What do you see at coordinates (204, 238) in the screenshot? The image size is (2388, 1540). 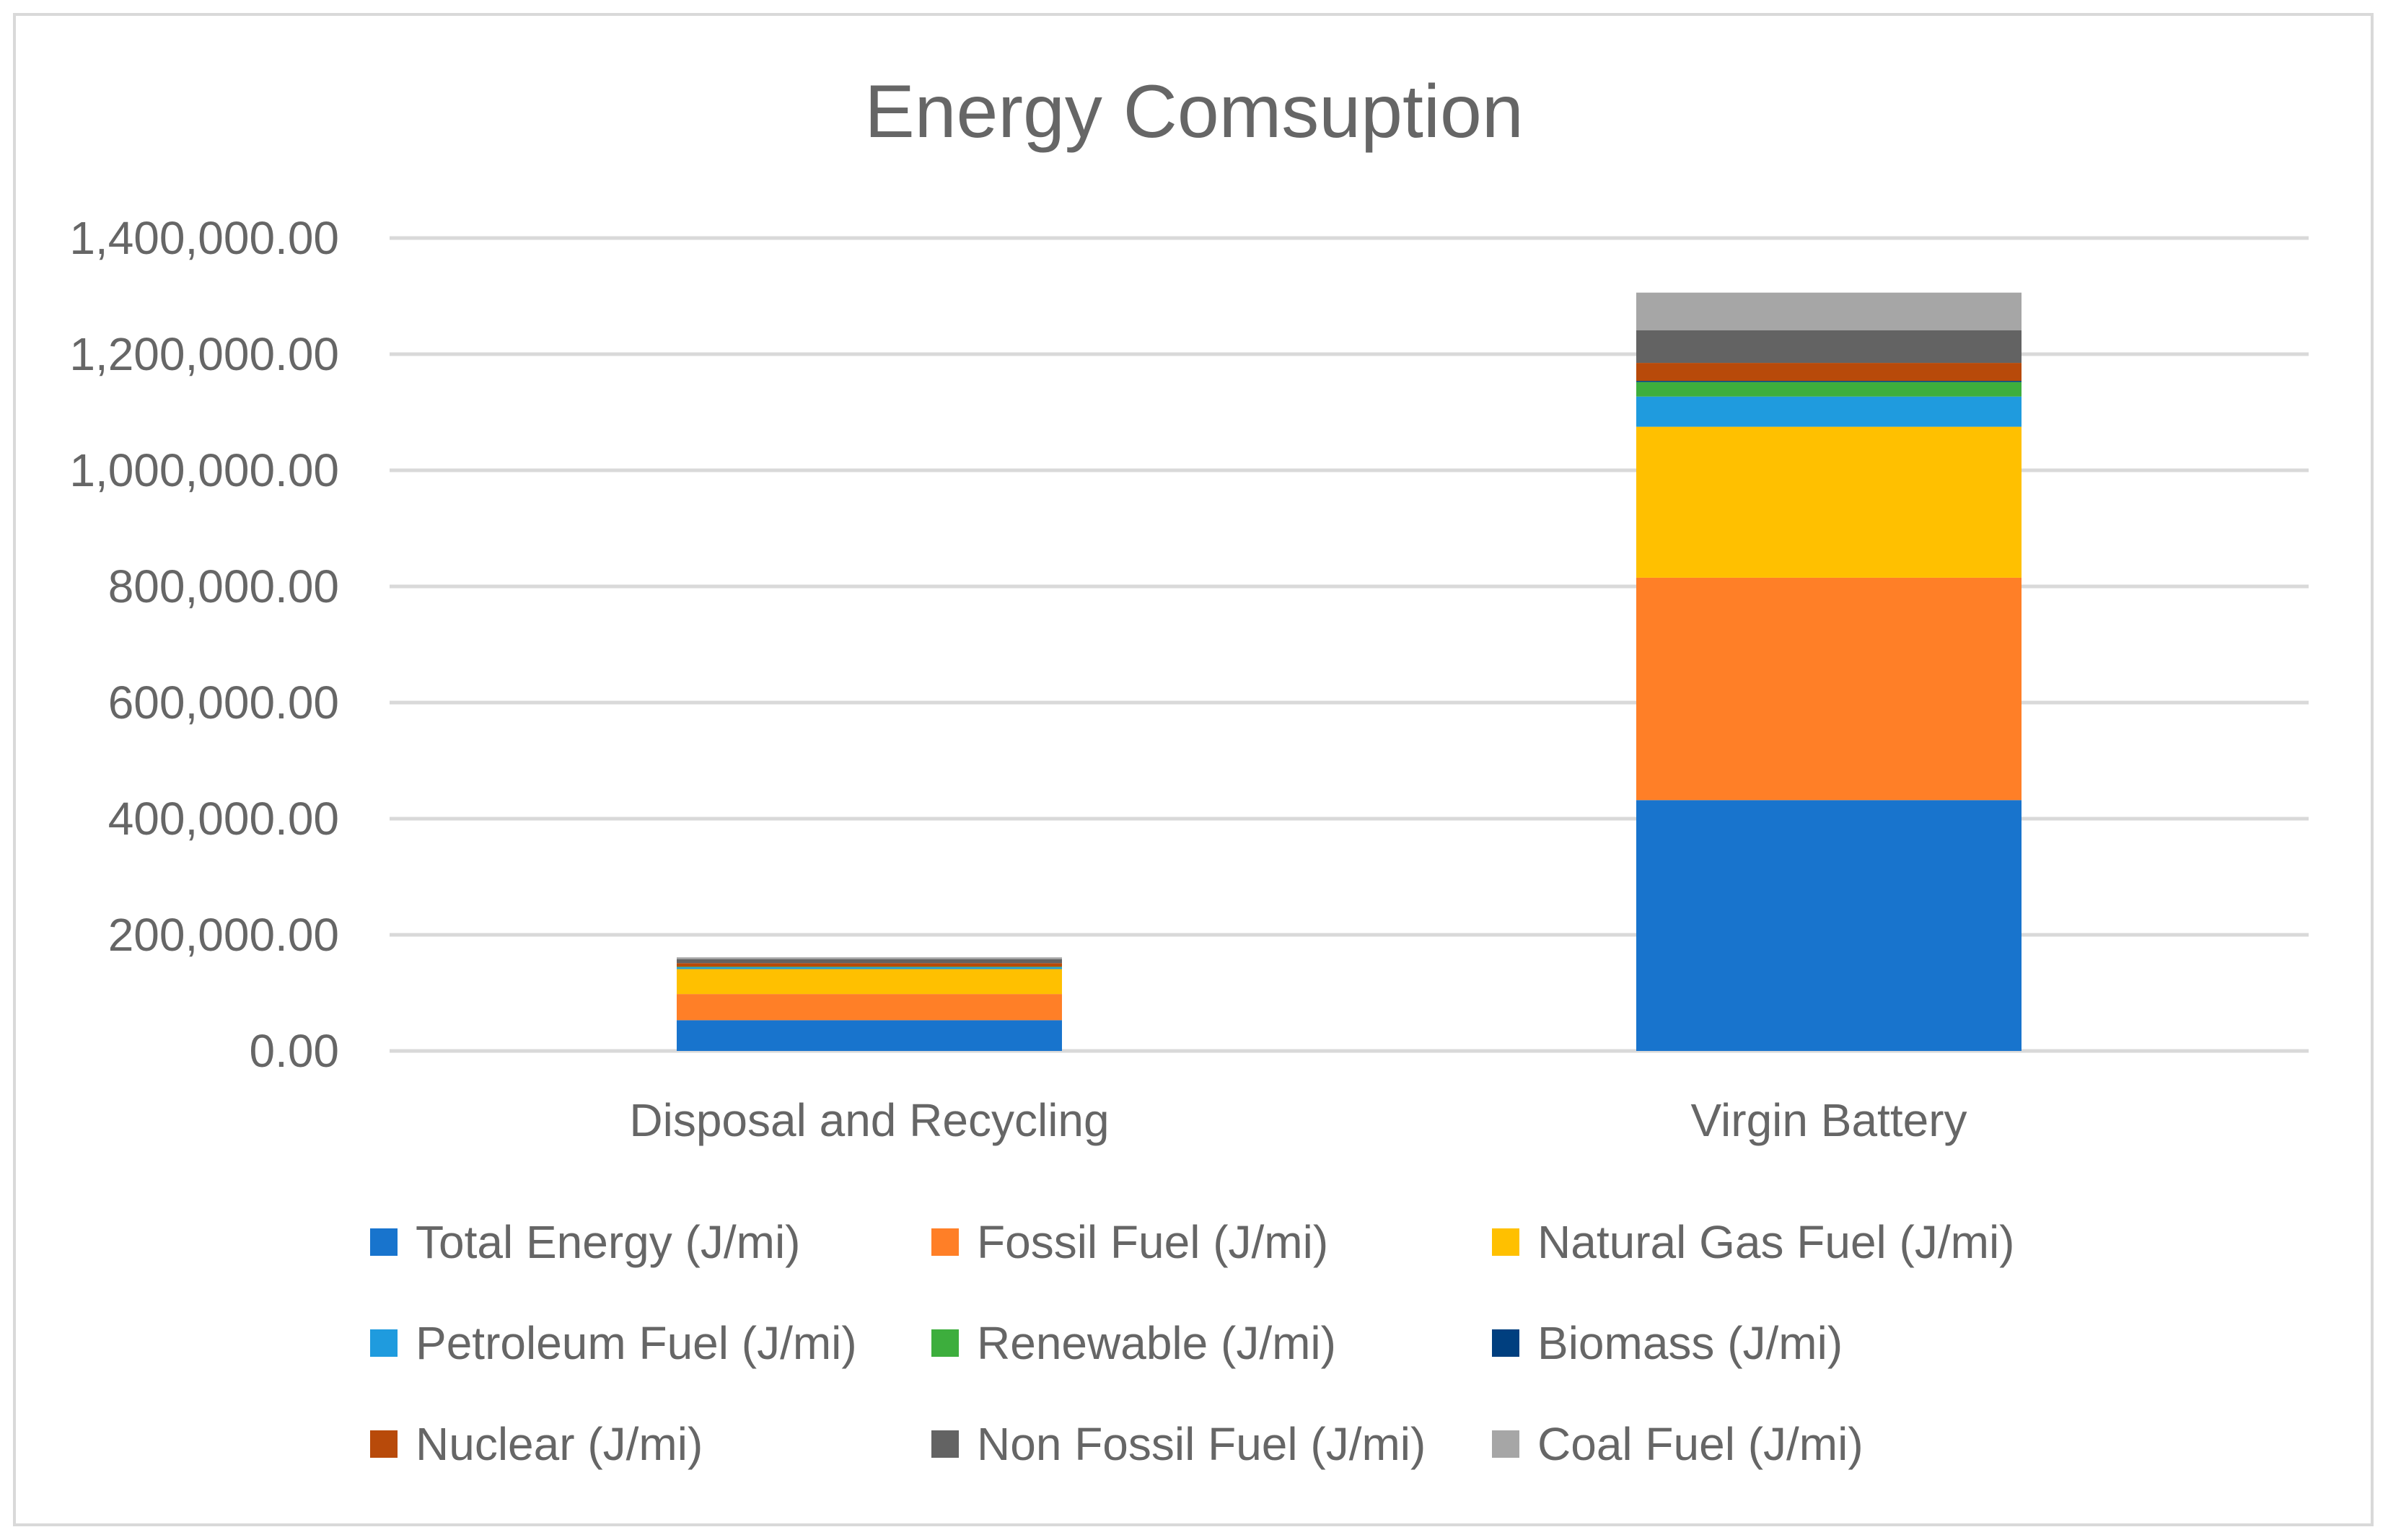 I see `y-tick-label: 1,400,000.00` at bounding box center [204, 238].